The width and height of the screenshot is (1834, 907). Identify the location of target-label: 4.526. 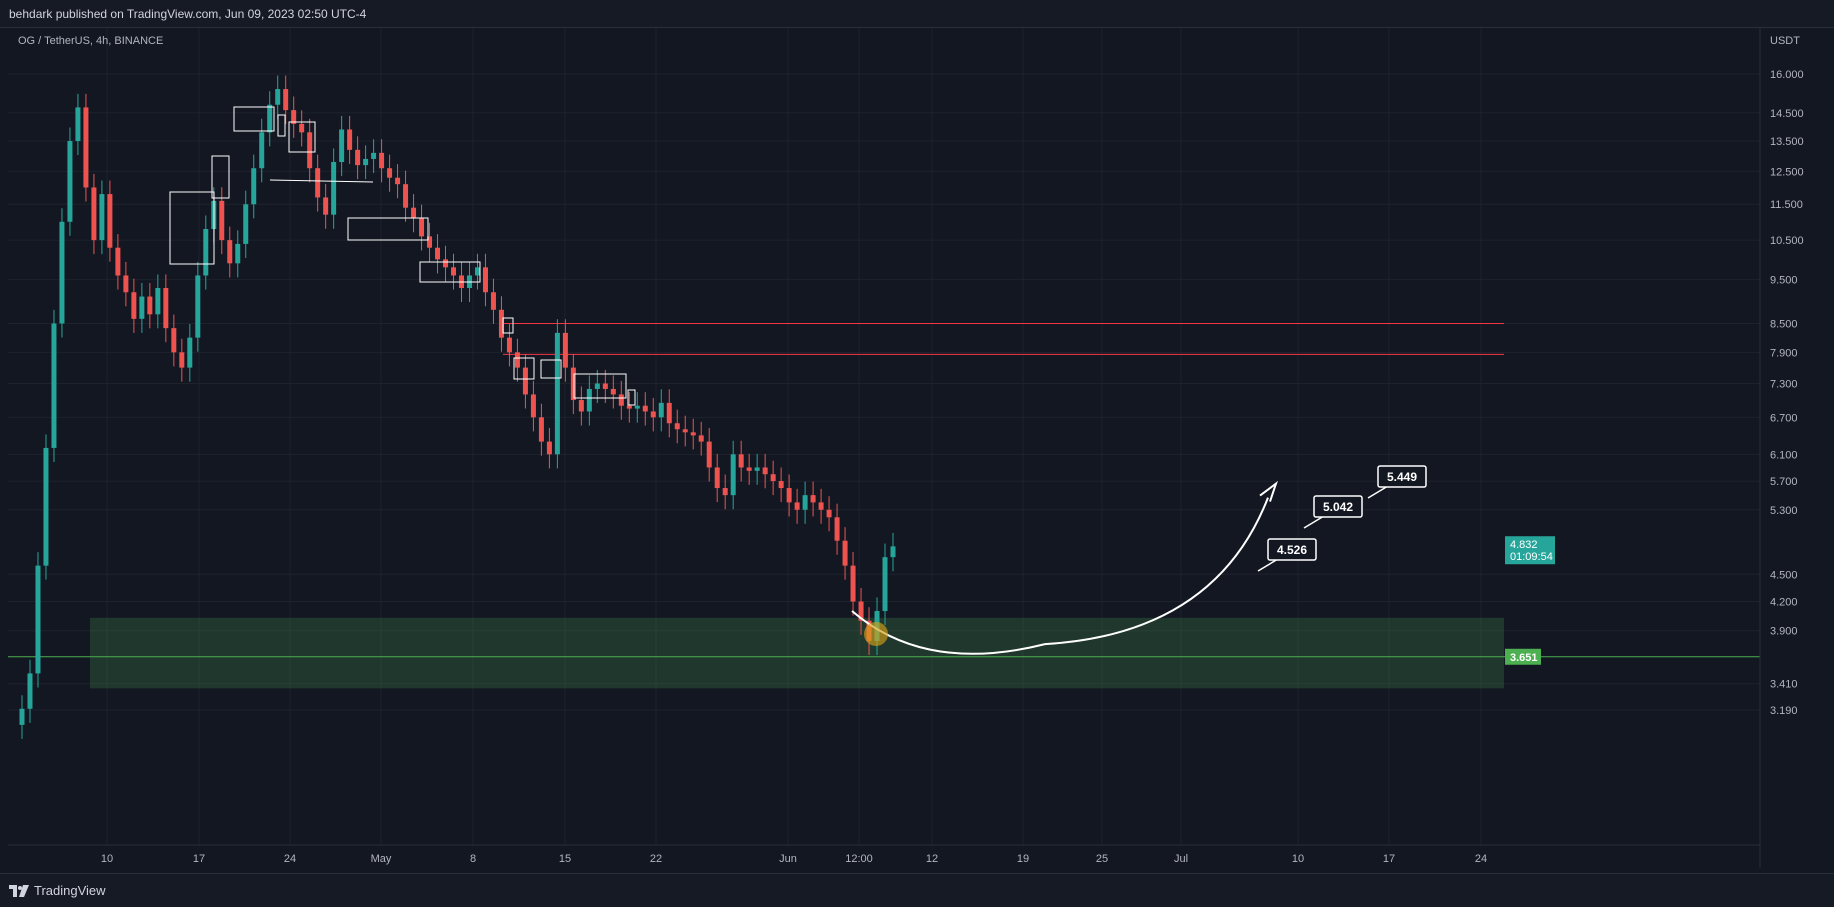
(1292, 550).